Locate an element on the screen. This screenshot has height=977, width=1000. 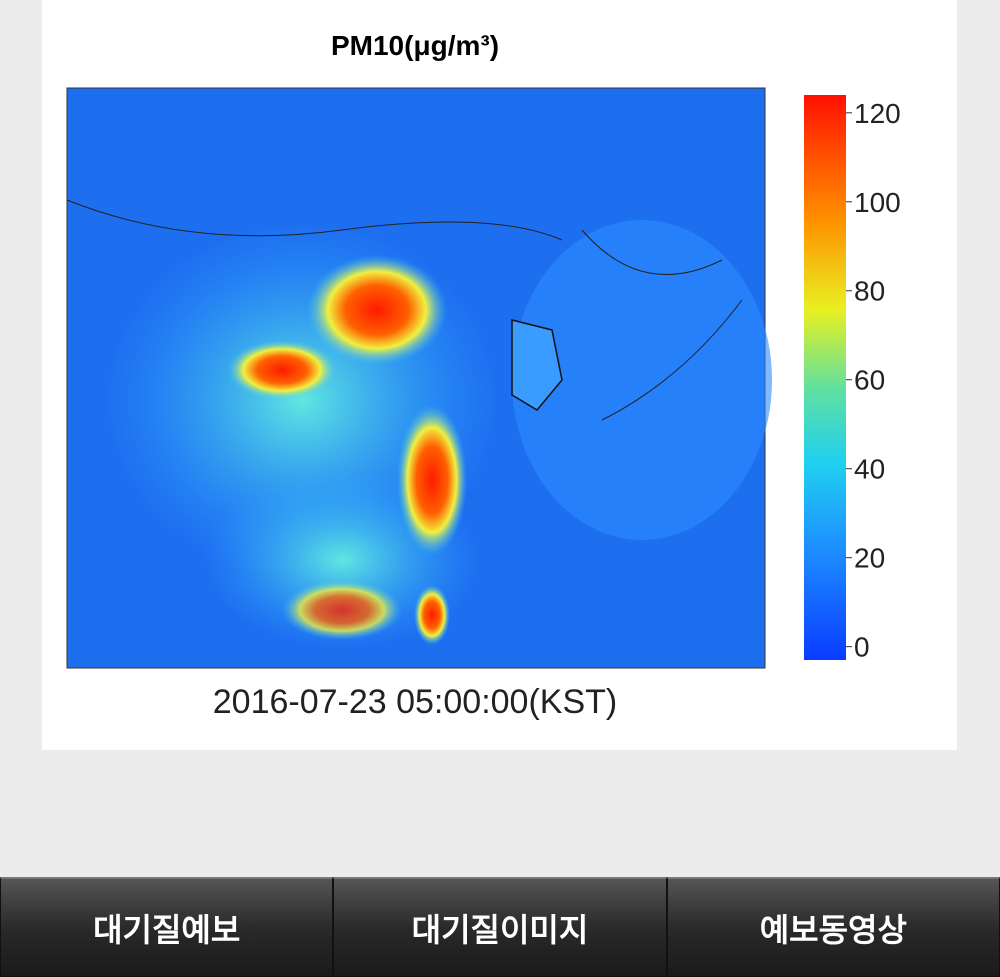
map-title: PM10(μg/m³) is located at coordinates (415, 45).